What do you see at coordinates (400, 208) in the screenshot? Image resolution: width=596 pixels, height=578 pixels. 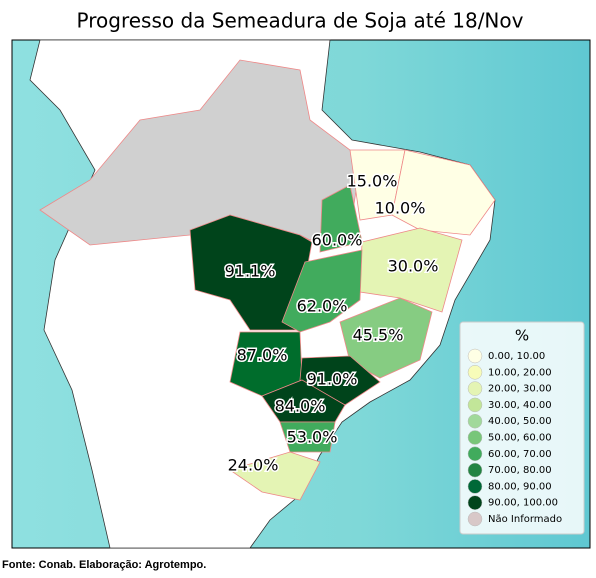 I see `region-label: 10.0%` at bounding box center [400, 208].